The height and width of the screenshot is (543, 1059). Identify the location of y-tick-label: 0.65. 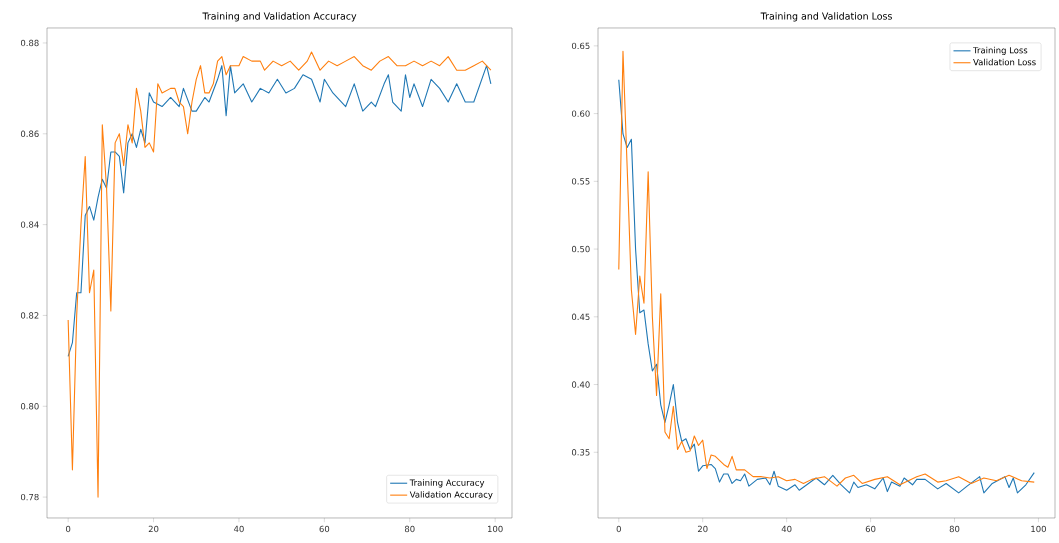
(580, 46).